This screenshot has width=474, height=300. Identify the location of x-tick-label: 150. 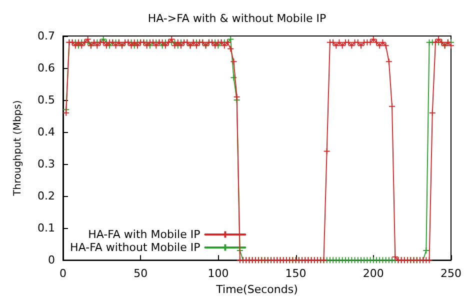
(295, 273).